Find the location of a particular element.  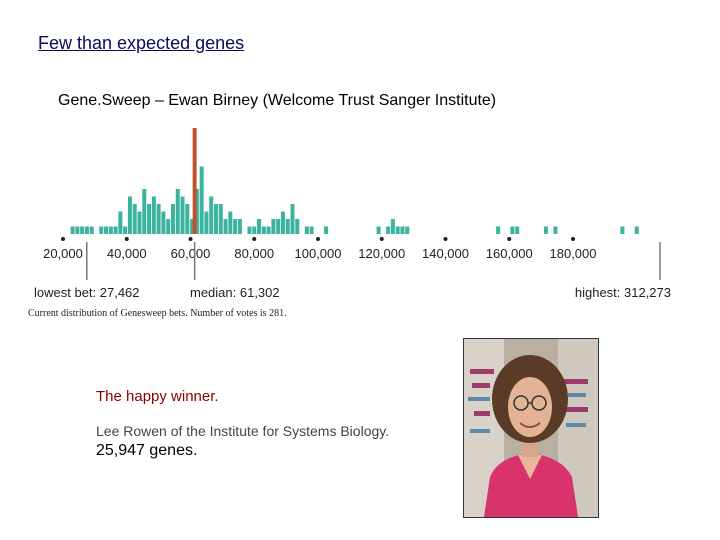

winner-heading: The happy winner. is located at coordinates (157, 396).